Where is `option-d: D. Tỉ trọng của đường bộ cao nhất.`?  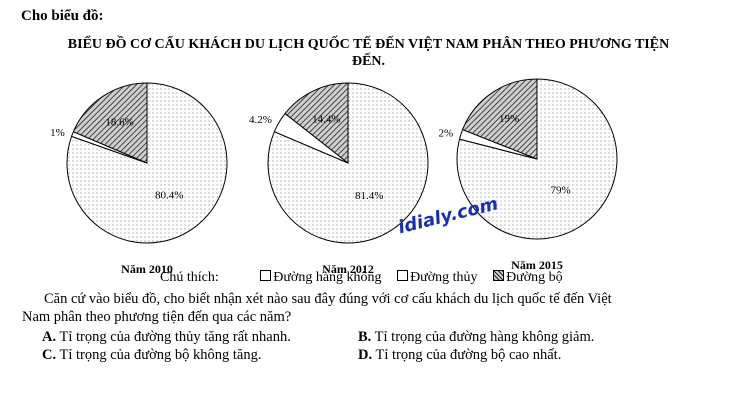 option-d: D. Tỉ trọng của đường bộ cao nhất. is located at coordinates (459, 355).